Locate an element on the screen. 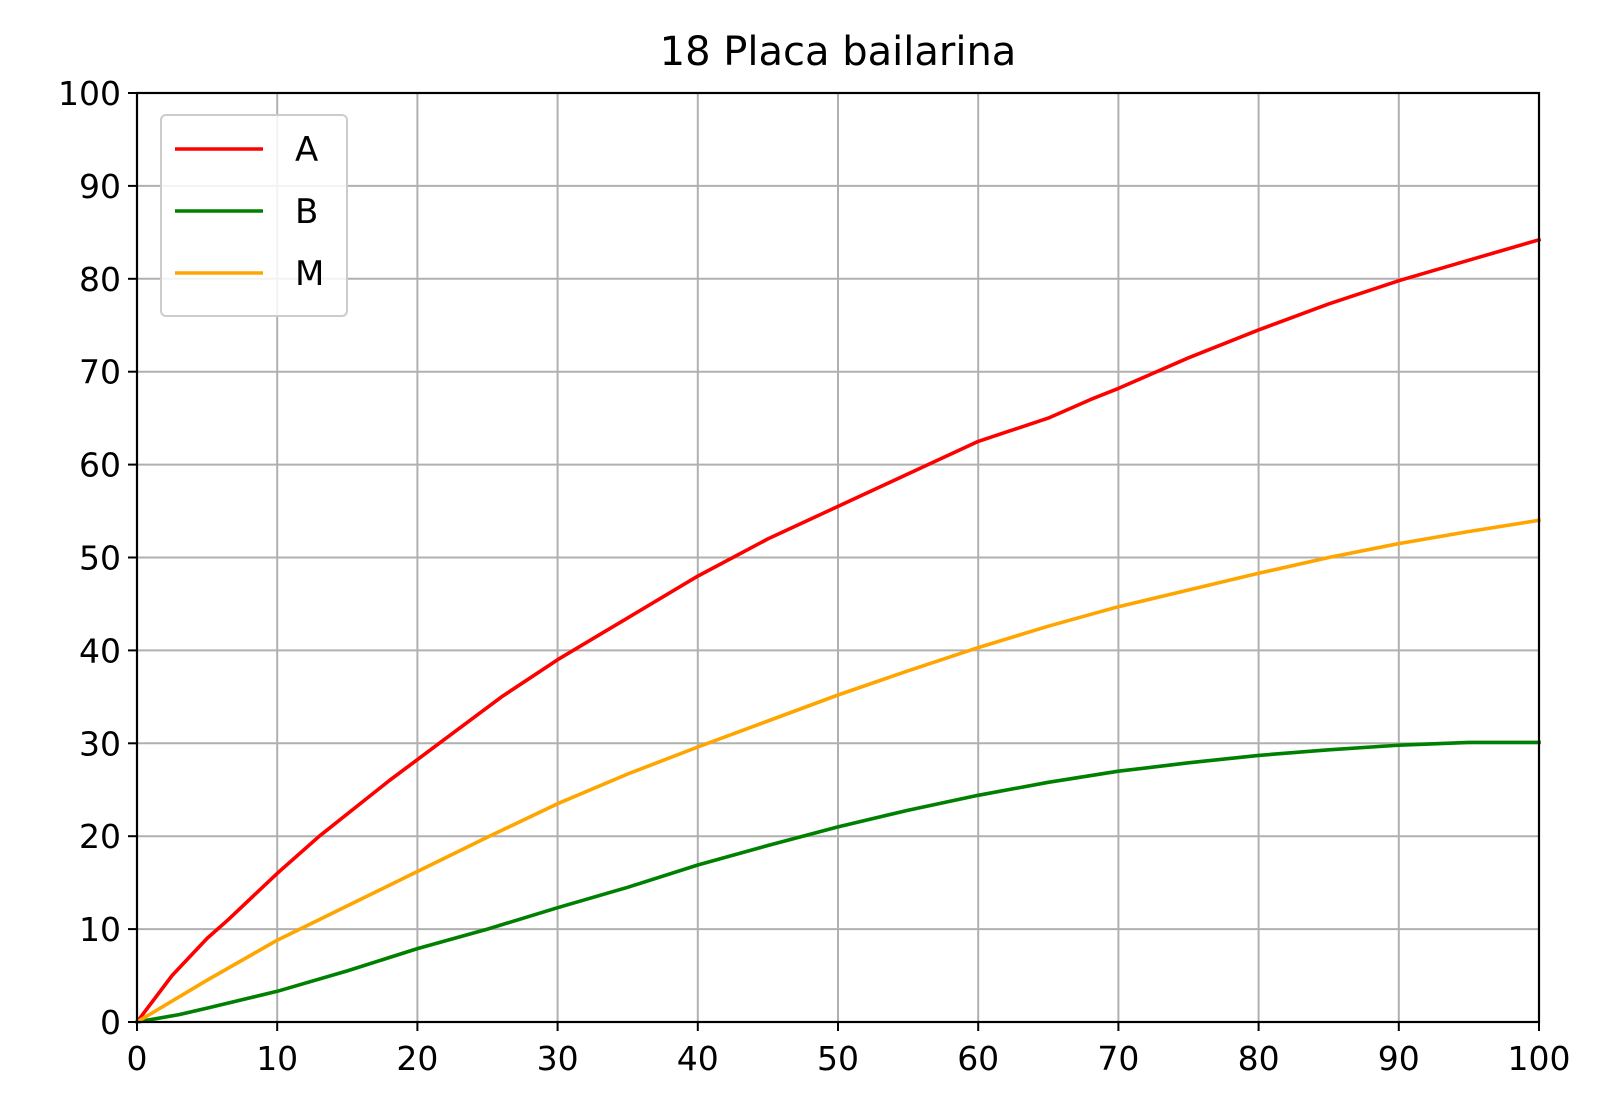 Image resolution: width=1603 pixels, height=1118 pixels. y-tick-label: 80 is located at coordinates (100, 279).